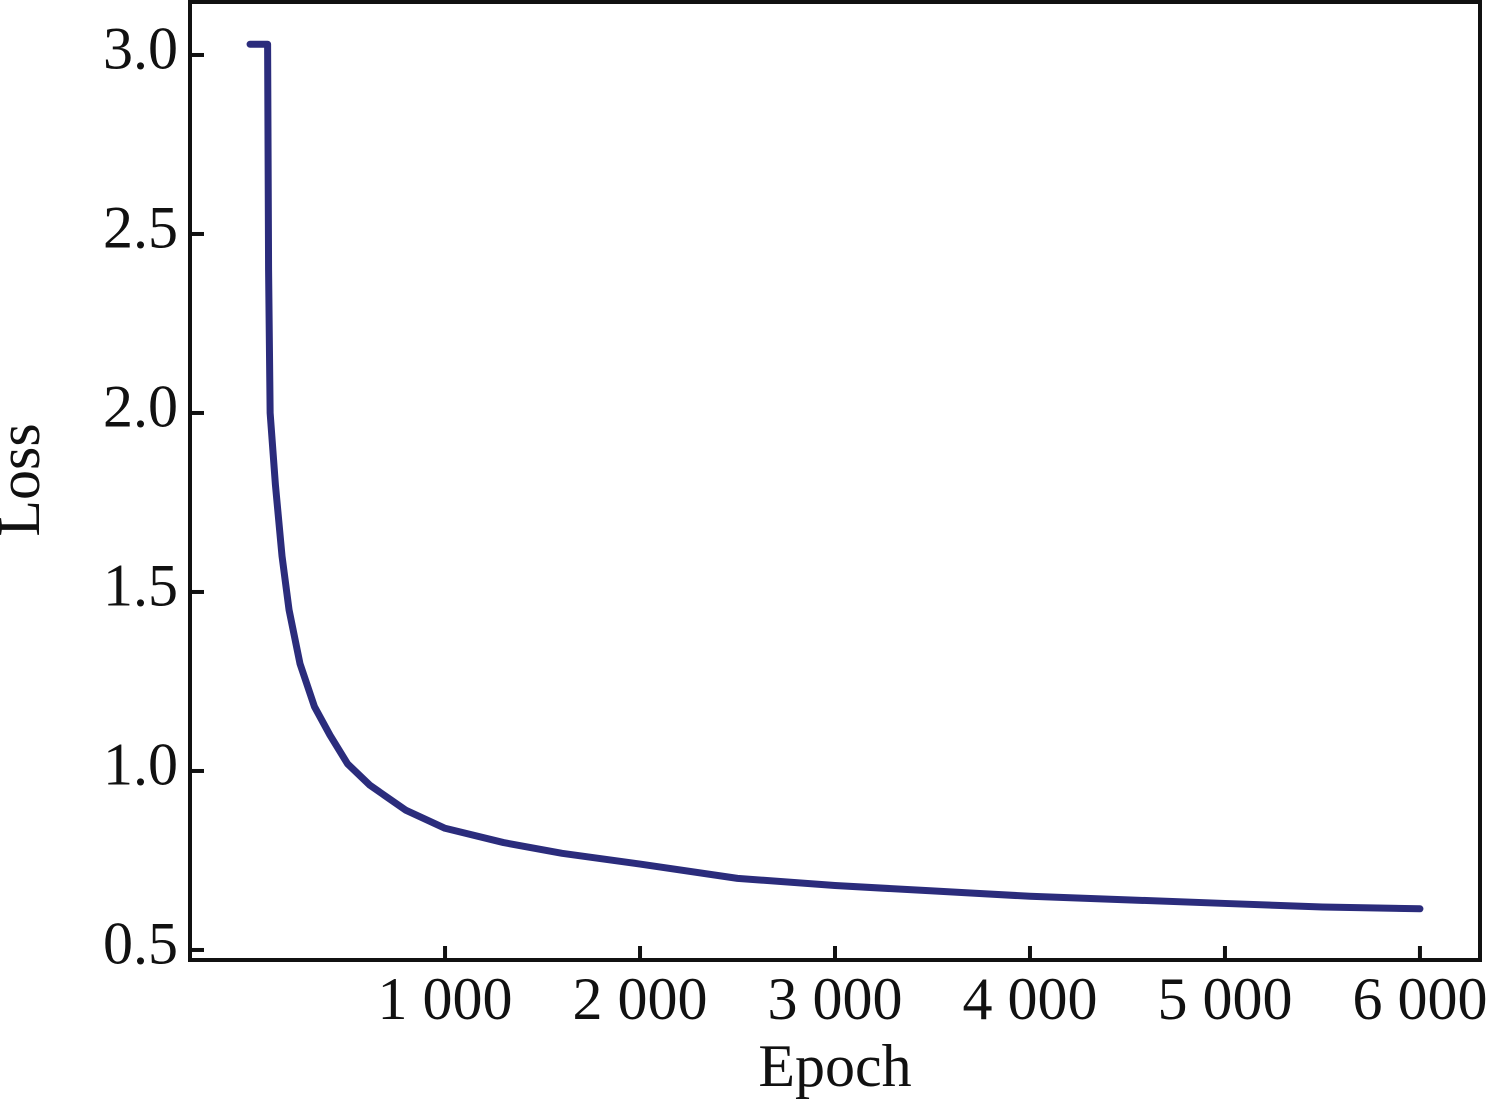 This screenshot has height=1107, width=1491. What do you see at coordinates (140, 407) in the screenshot?
I see `y-tick-label: 2.0` at bounding box center [140, 407].